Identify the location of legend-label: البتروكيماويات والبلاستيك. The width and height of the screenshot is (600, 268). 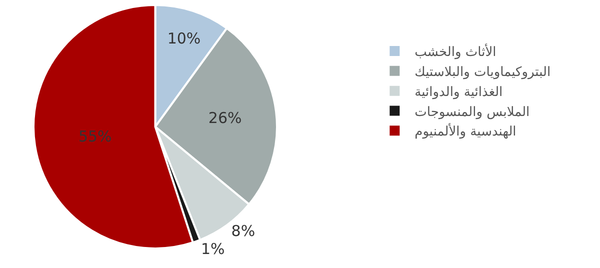
(482, 72).